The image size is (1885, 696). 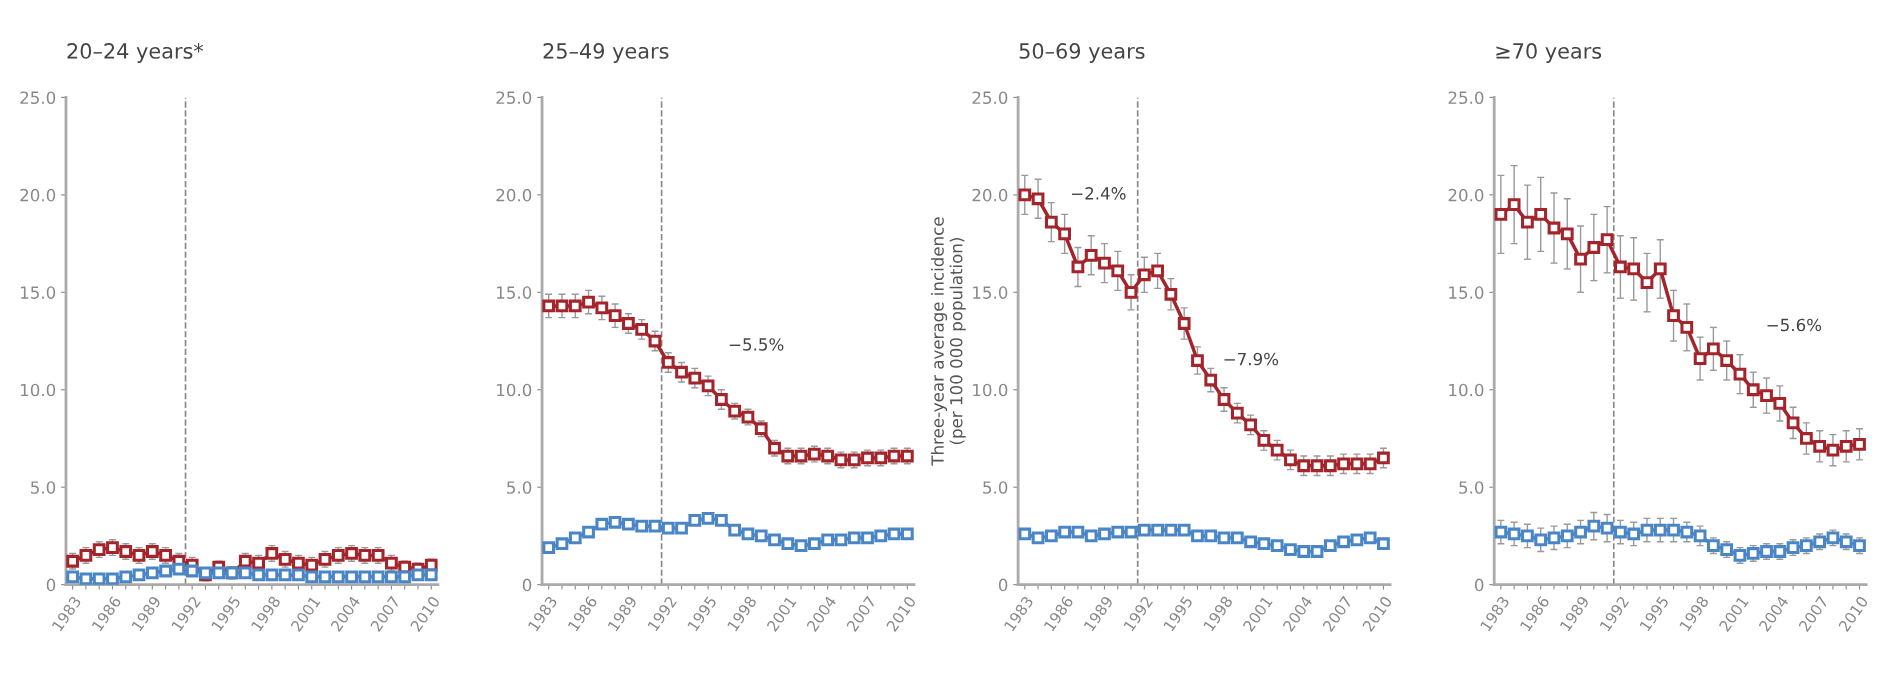 What do you see at coordinates (1251, 359) in the screenshot?
I see `annotation: −7.9%` at bounding box center [1251, 359].